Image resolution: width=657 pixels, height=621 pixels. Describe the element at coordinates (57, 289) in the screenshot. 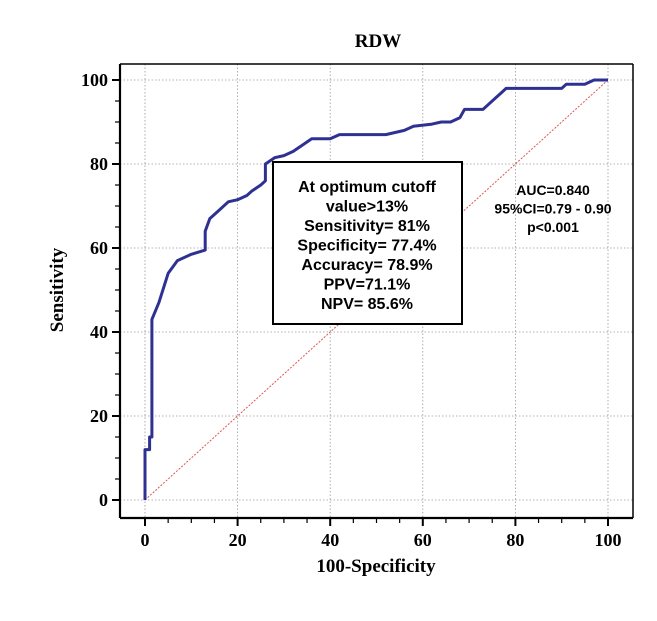

I see `y-axis-label: Sensitivity` at that location.